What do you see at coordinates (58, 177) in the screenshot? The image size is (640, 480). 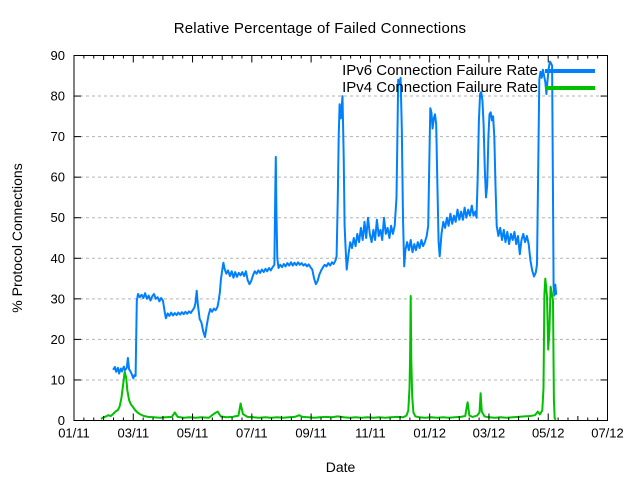 I see `y-tick-label: 60` at bounding box center [58, 177].